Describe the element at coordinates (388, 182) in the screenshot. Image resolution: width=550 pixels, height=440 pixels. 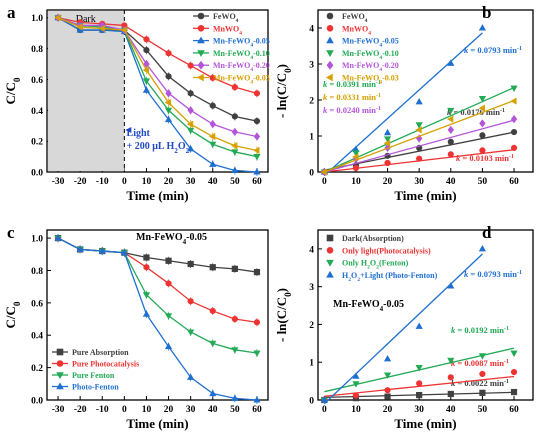
I see `x-tick-label: 20` at that location.